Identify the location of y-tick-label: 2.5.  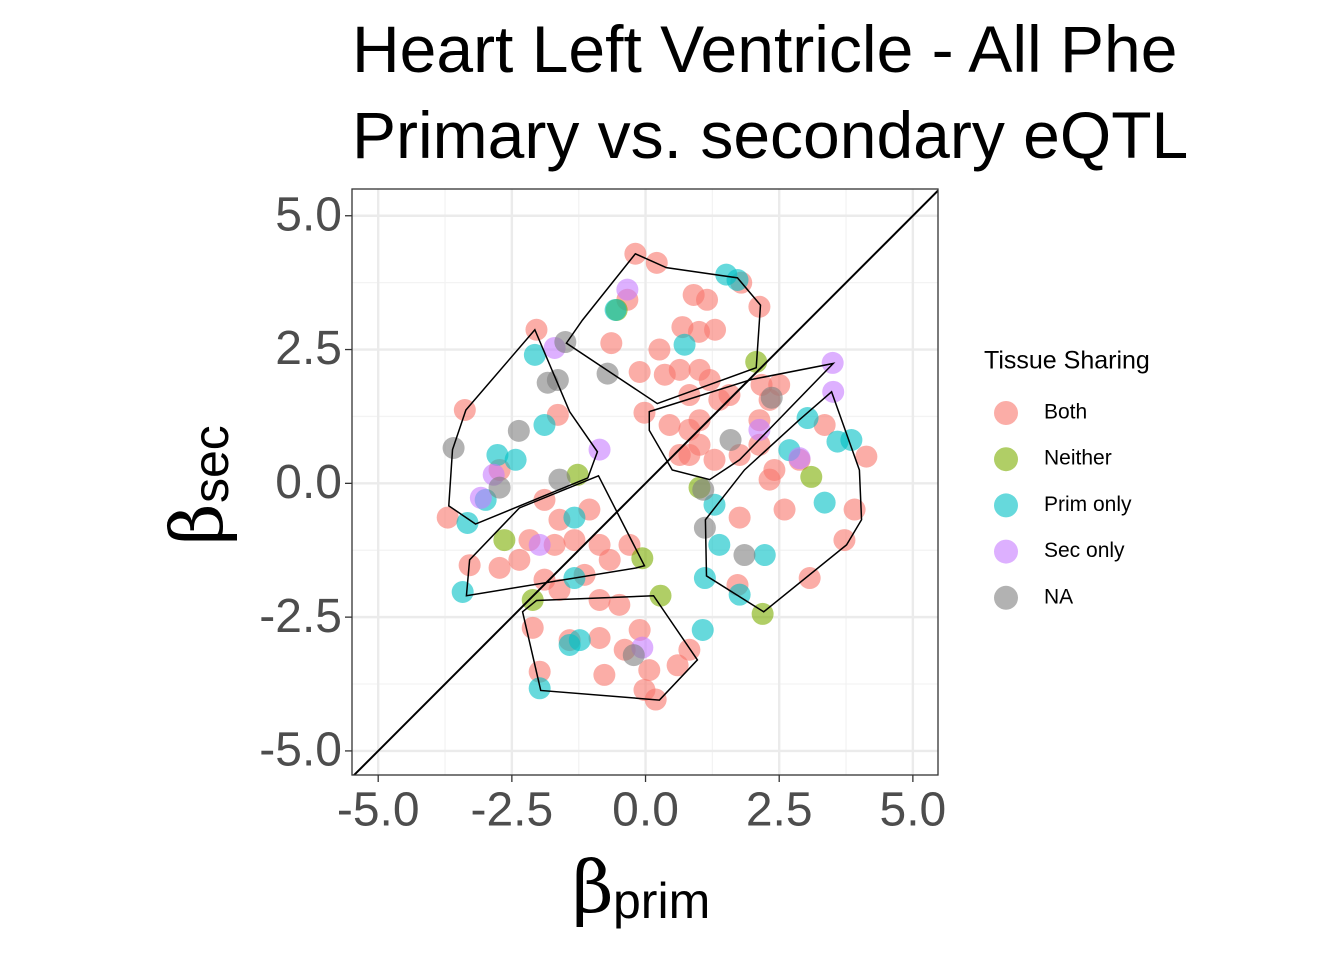
(308, 348).